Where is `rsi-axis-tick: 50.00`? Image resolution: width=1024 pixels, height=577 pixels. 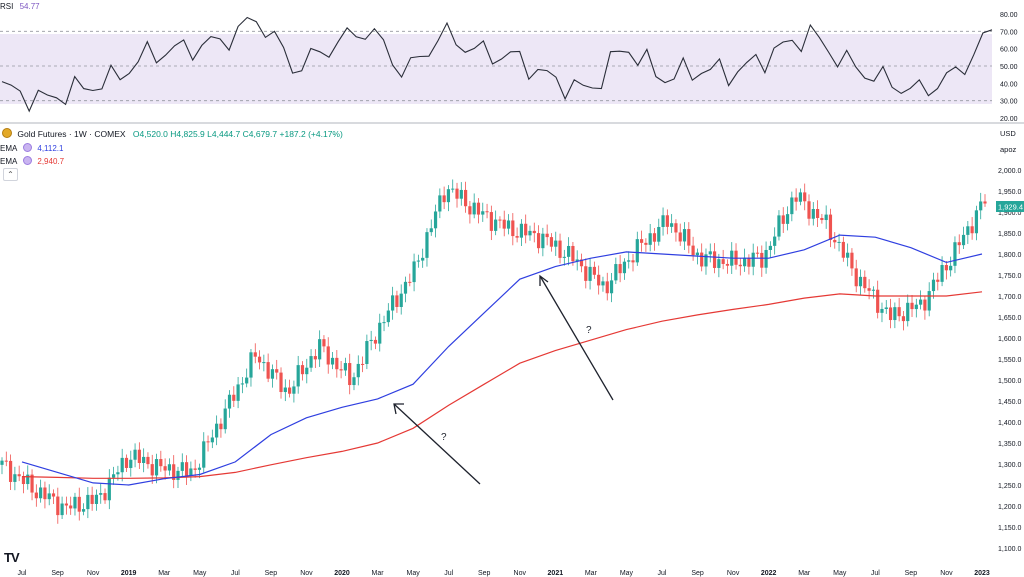 rsi-axis-tick: 50.00 is located at coordinates (1009, 67).